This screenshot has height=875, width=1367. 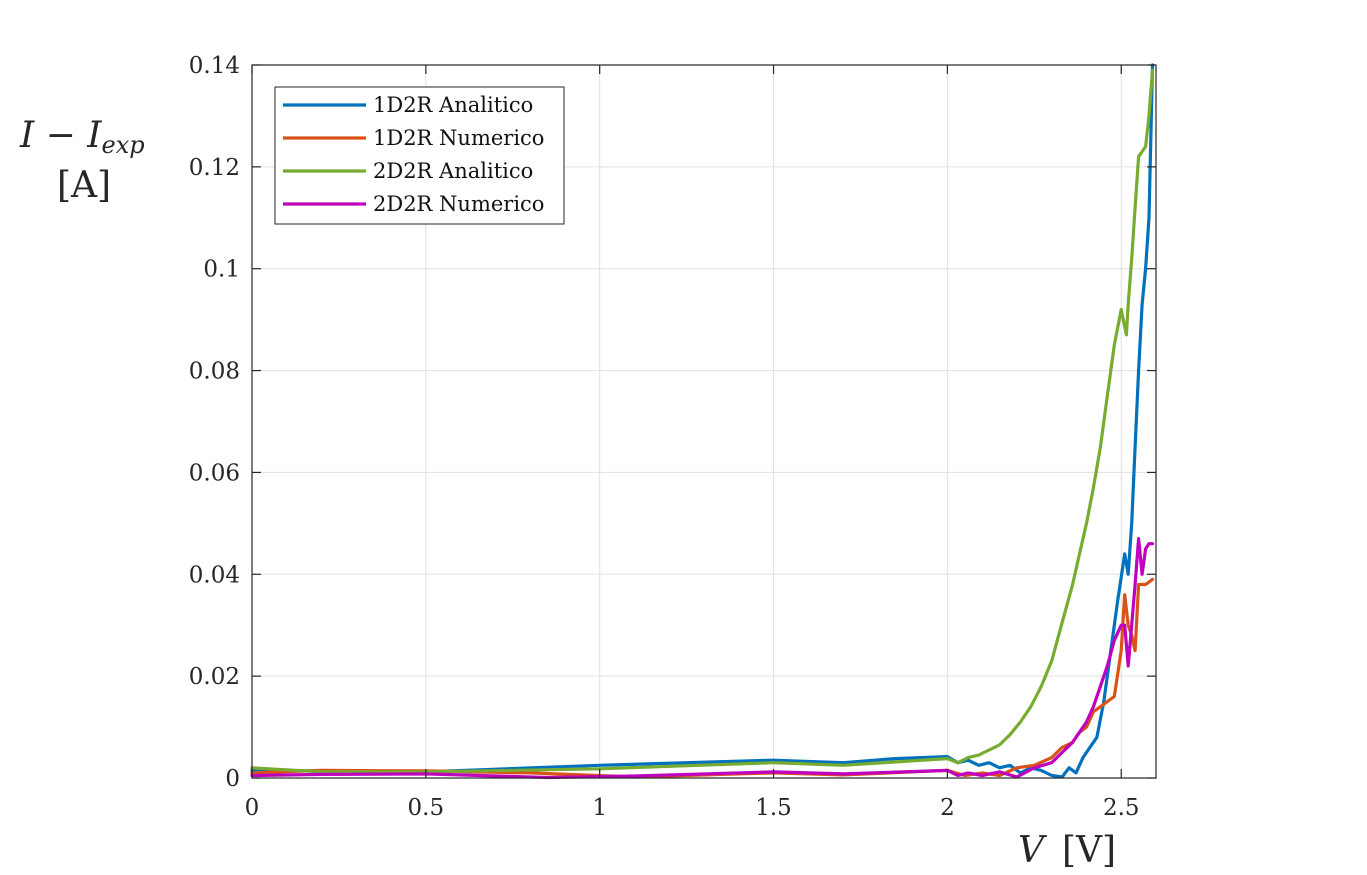 What do you see at coordinates (214, 575) in the screenshot?
I see `y-tick-label: 0.04` at bounding box center [214, 575].